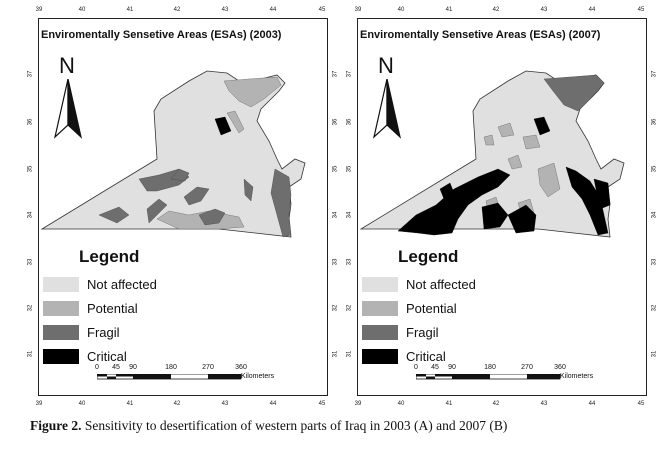 The image size is (665, 456). What do you see at coordinates (56, 425) in the screenshot?
I see `caption-label: Figure 2.` at bounding box center [56, 425].